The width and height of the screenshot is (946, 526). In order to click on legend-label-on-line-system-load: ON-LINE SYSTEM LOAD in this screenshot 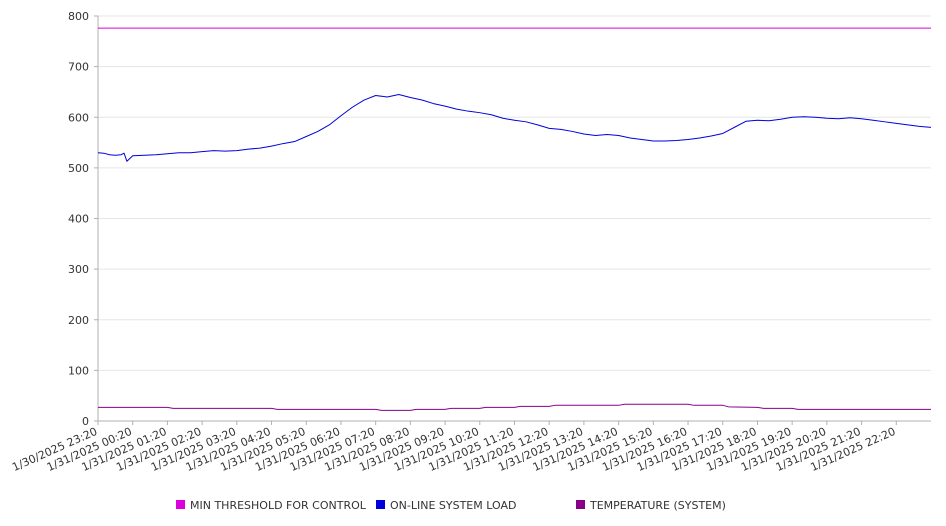, I will do `click(453, 505)`.